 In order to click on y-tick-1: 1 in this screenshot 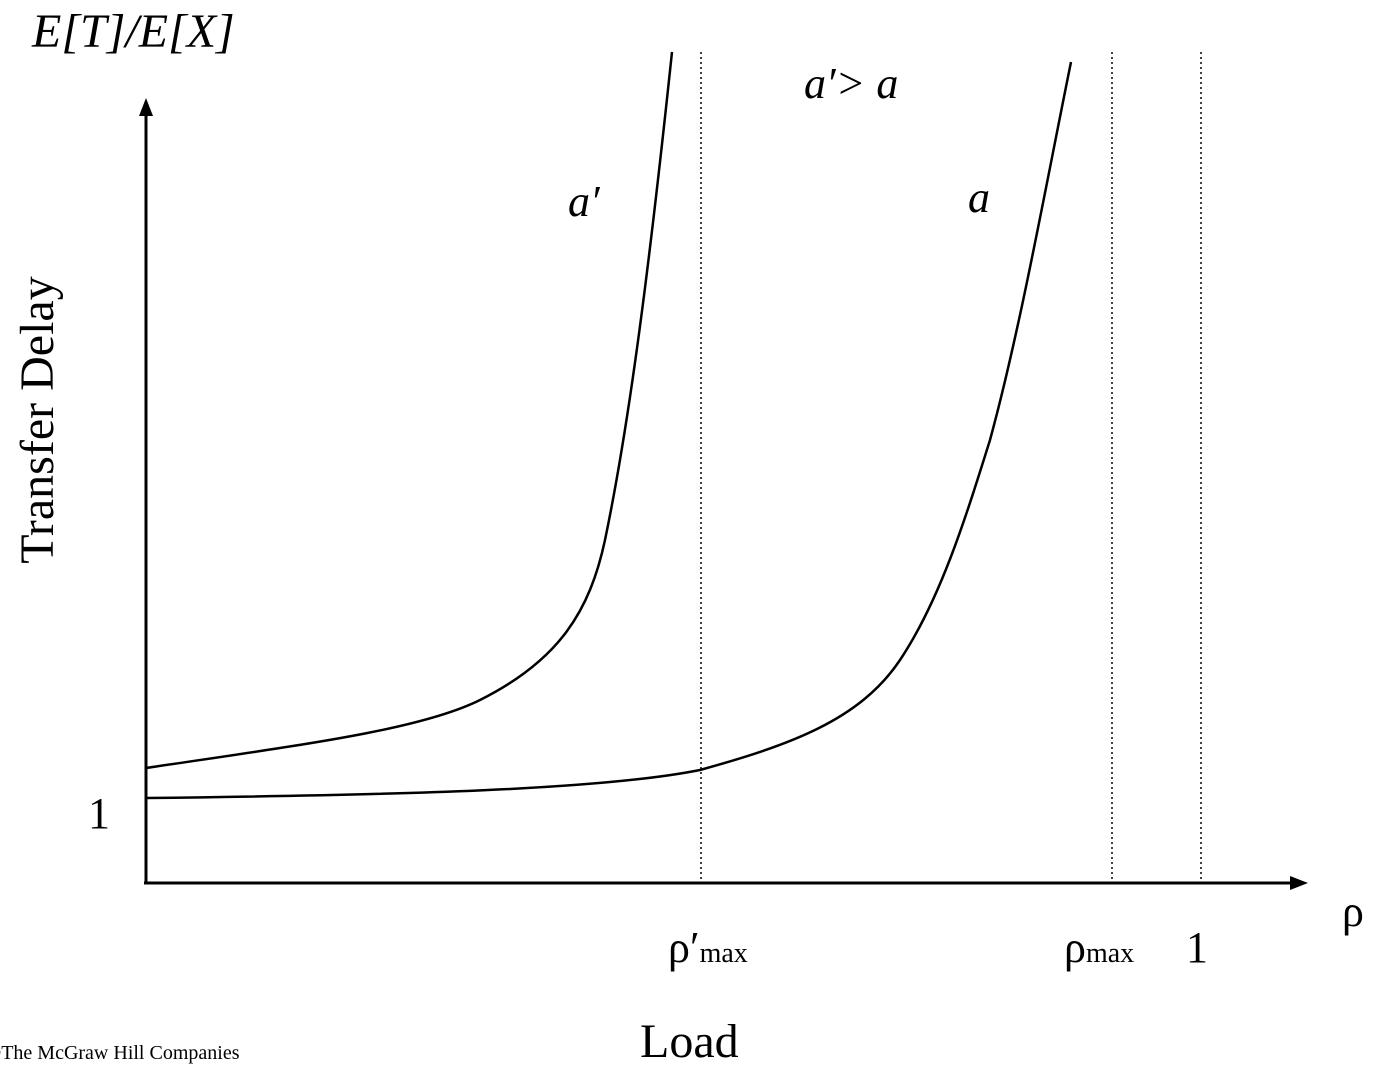, I will do `click(99, 813)`.